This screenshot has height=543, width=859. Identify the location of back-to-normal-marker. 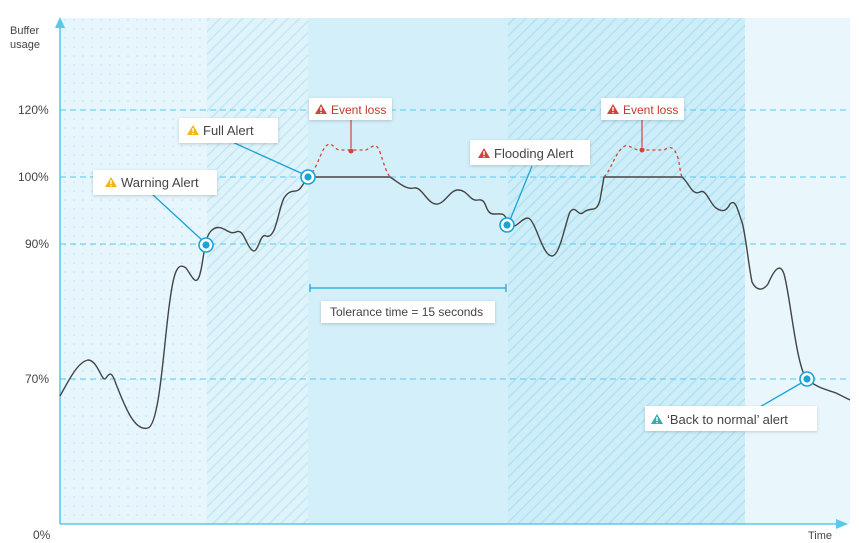
(807, 379).